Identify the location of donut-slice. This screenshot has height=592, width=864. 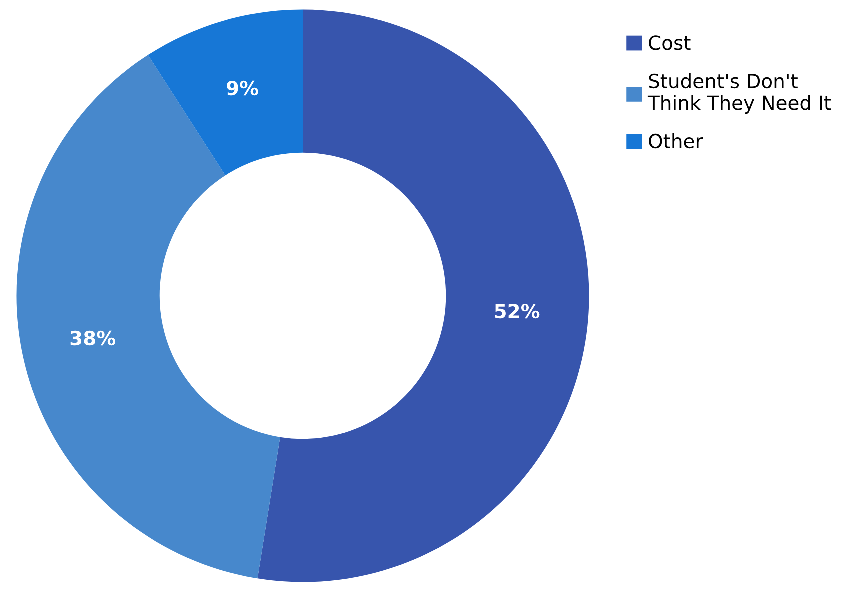
(225, 93).